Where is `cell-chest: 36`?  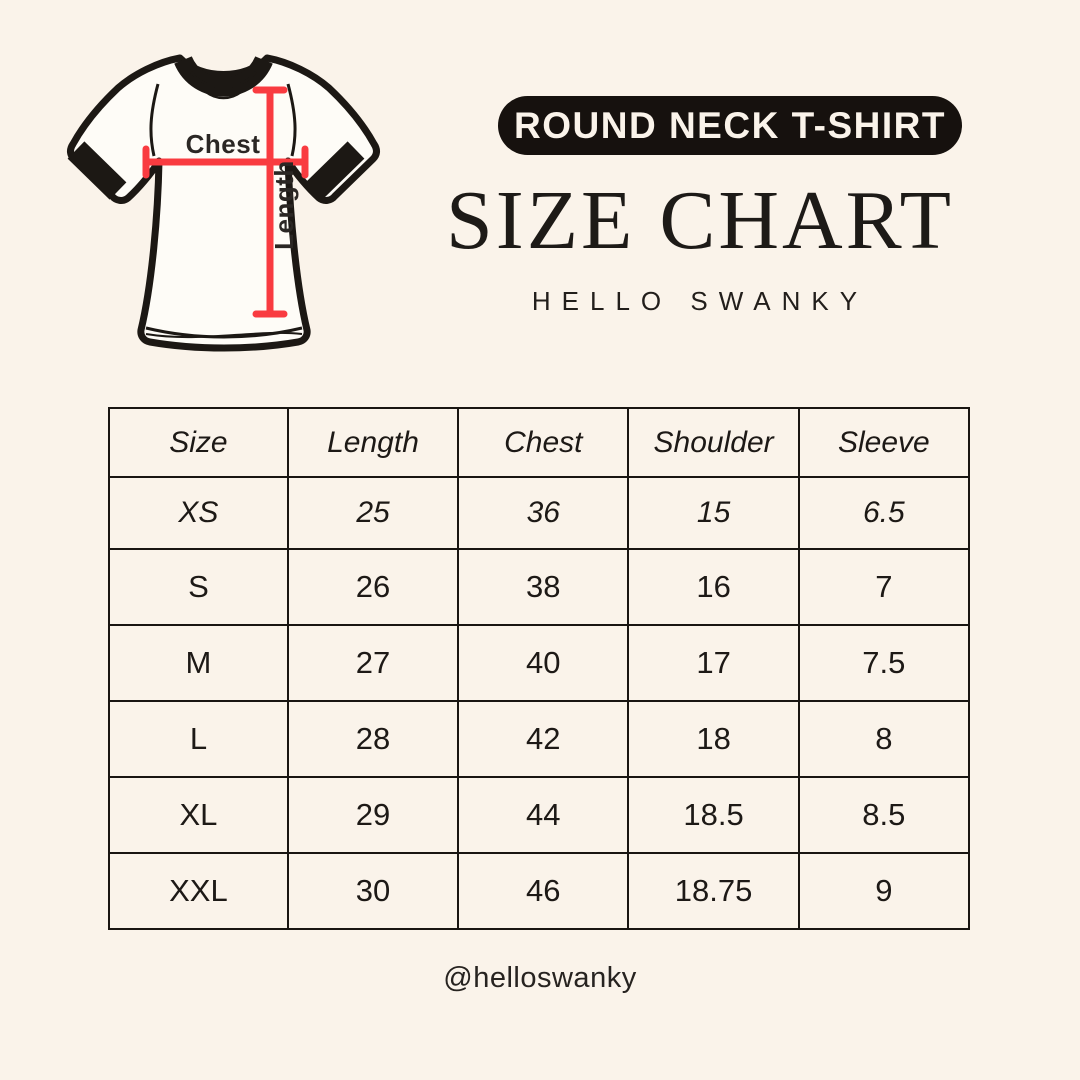
cell-chest: 36 is located at coordinates (543, 513).